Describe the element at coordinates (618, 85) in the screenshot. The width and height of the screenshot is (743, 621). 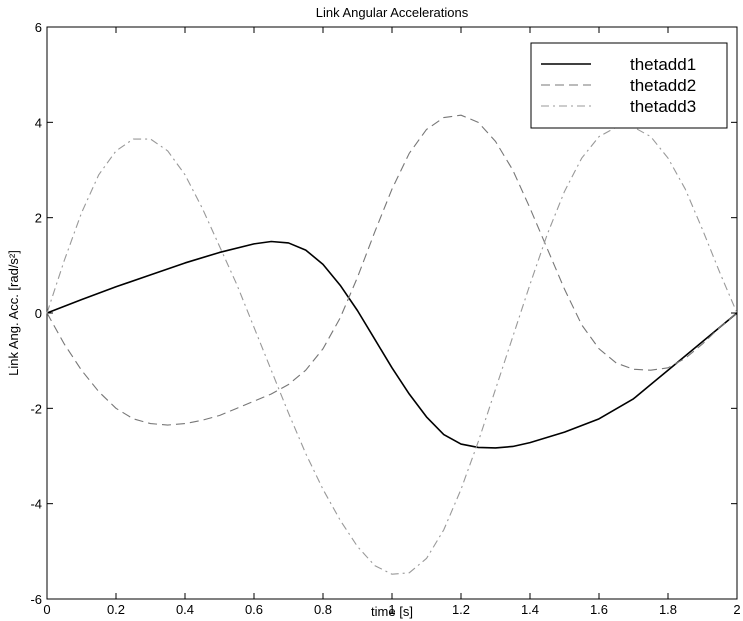
I see `legend-entries: thetadd1 thetadd2 thetadd3` at that location.